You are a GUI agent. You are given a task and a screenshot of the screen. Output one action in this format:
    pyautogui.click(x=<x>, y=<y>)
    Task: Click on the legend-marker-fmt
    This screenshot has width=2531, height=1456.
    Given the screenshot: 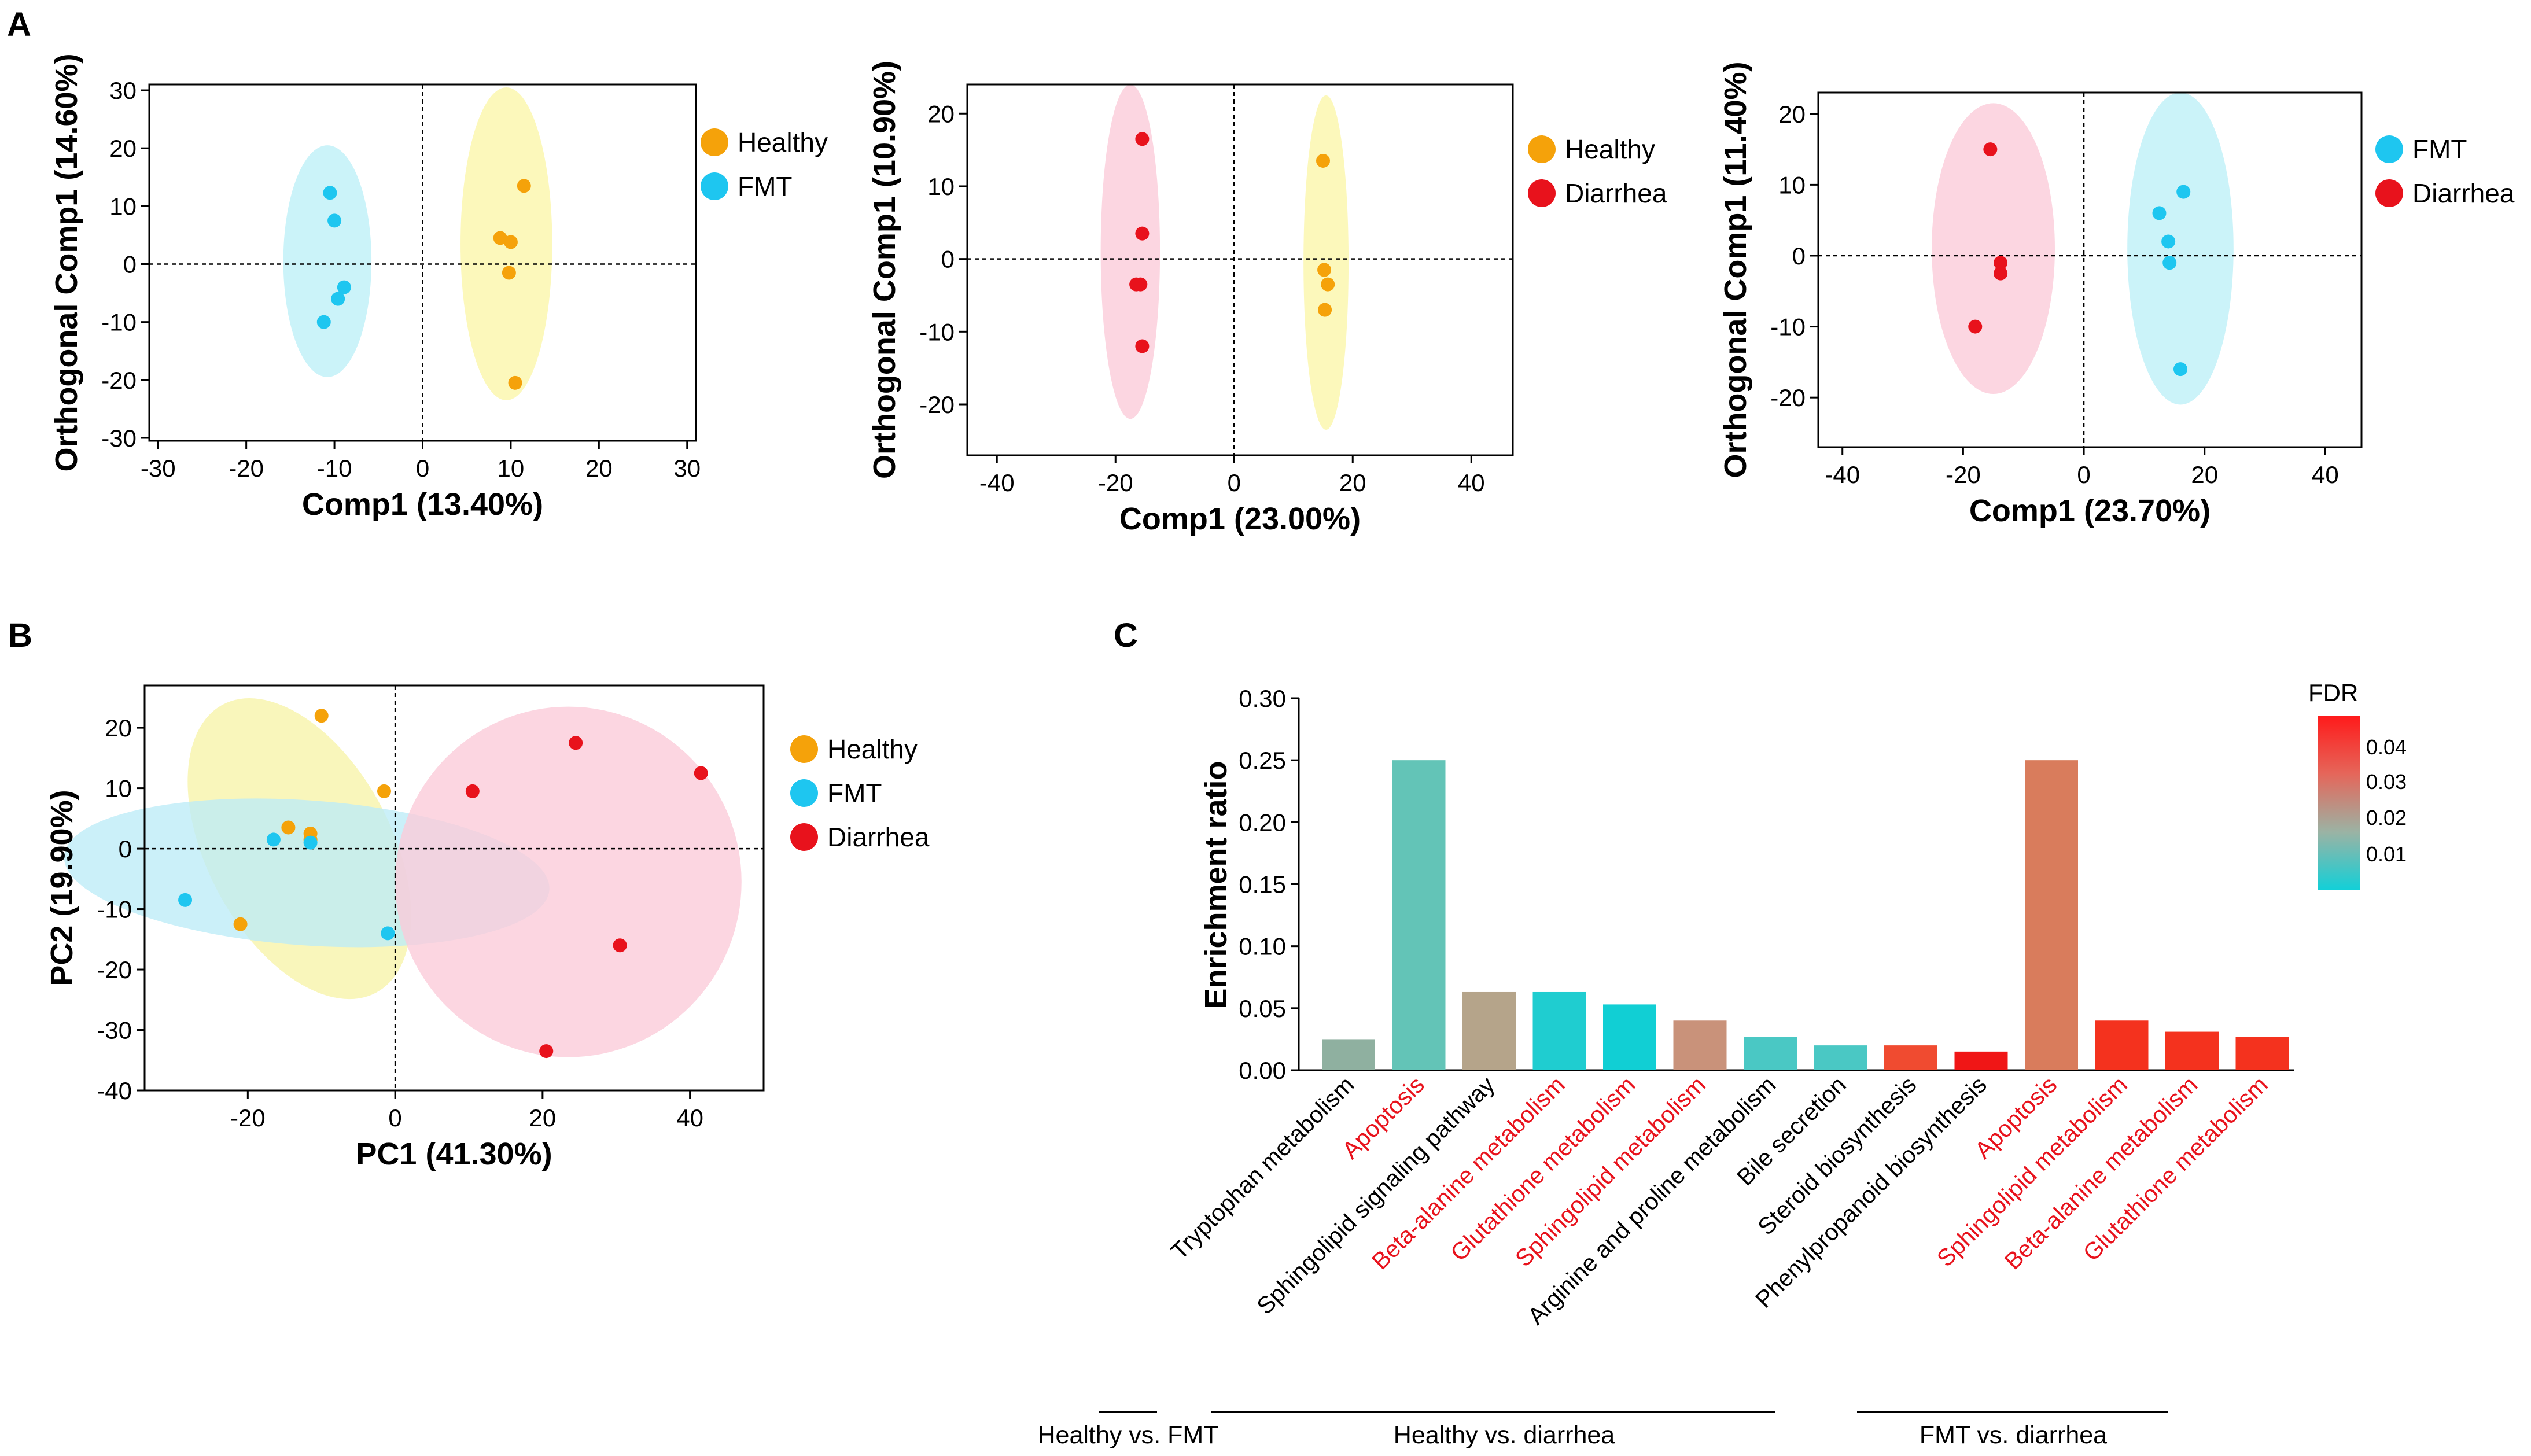 What is the action you would take?
    pyautogui.click(x=714, y=186)
    